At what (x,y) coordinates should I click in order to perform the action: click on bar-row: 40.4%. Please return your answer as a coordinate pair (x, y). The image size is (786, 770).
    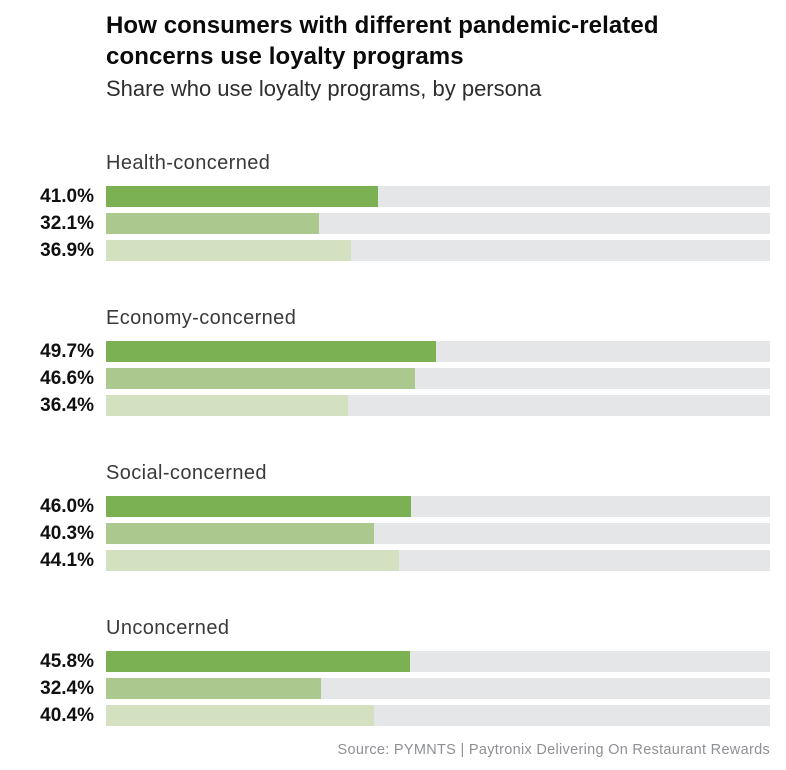
    Looking at the image, I should click on (393, 715).